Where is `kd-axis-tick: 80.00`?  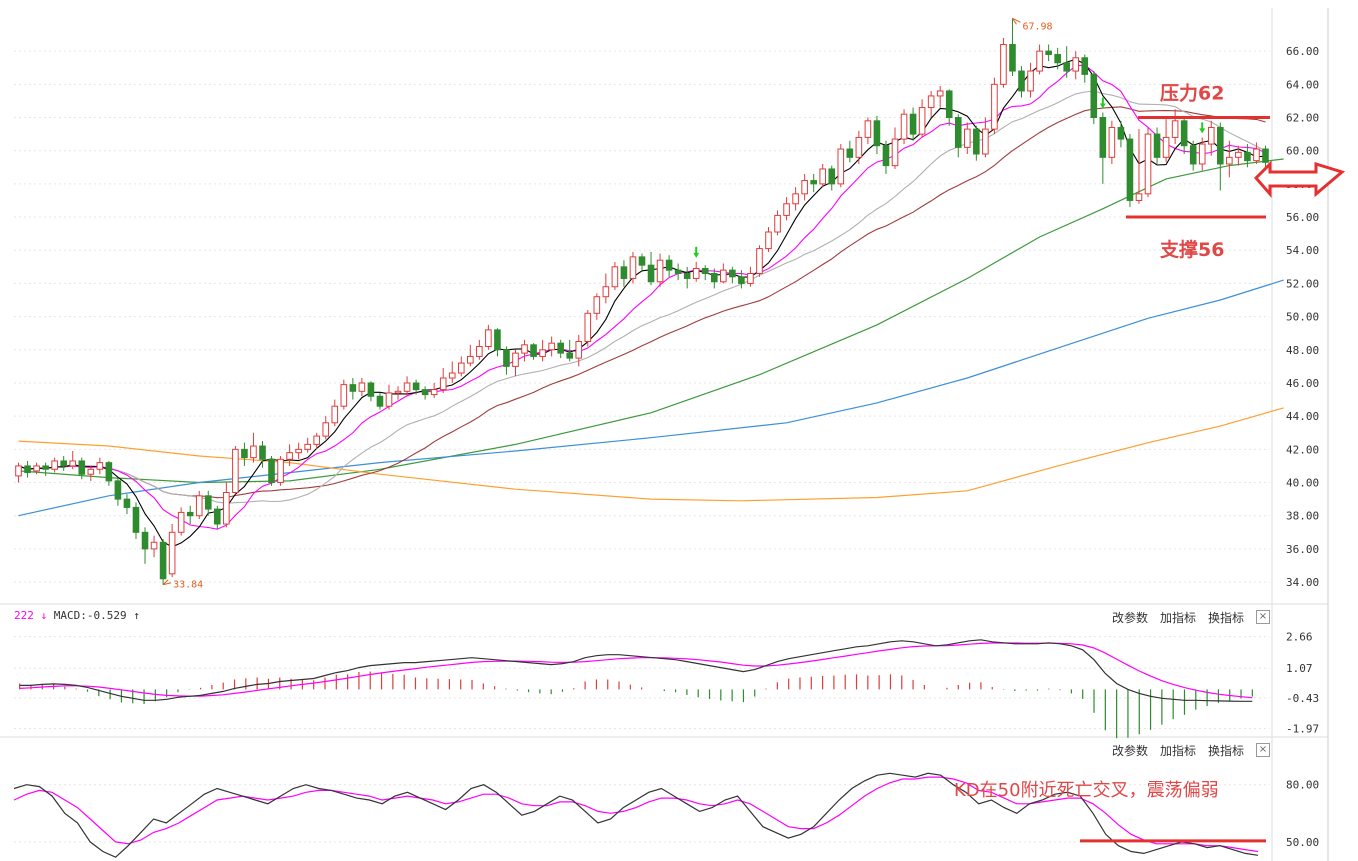 kd-axis-tick: 80.00 is located at coordinates (1302, 785).